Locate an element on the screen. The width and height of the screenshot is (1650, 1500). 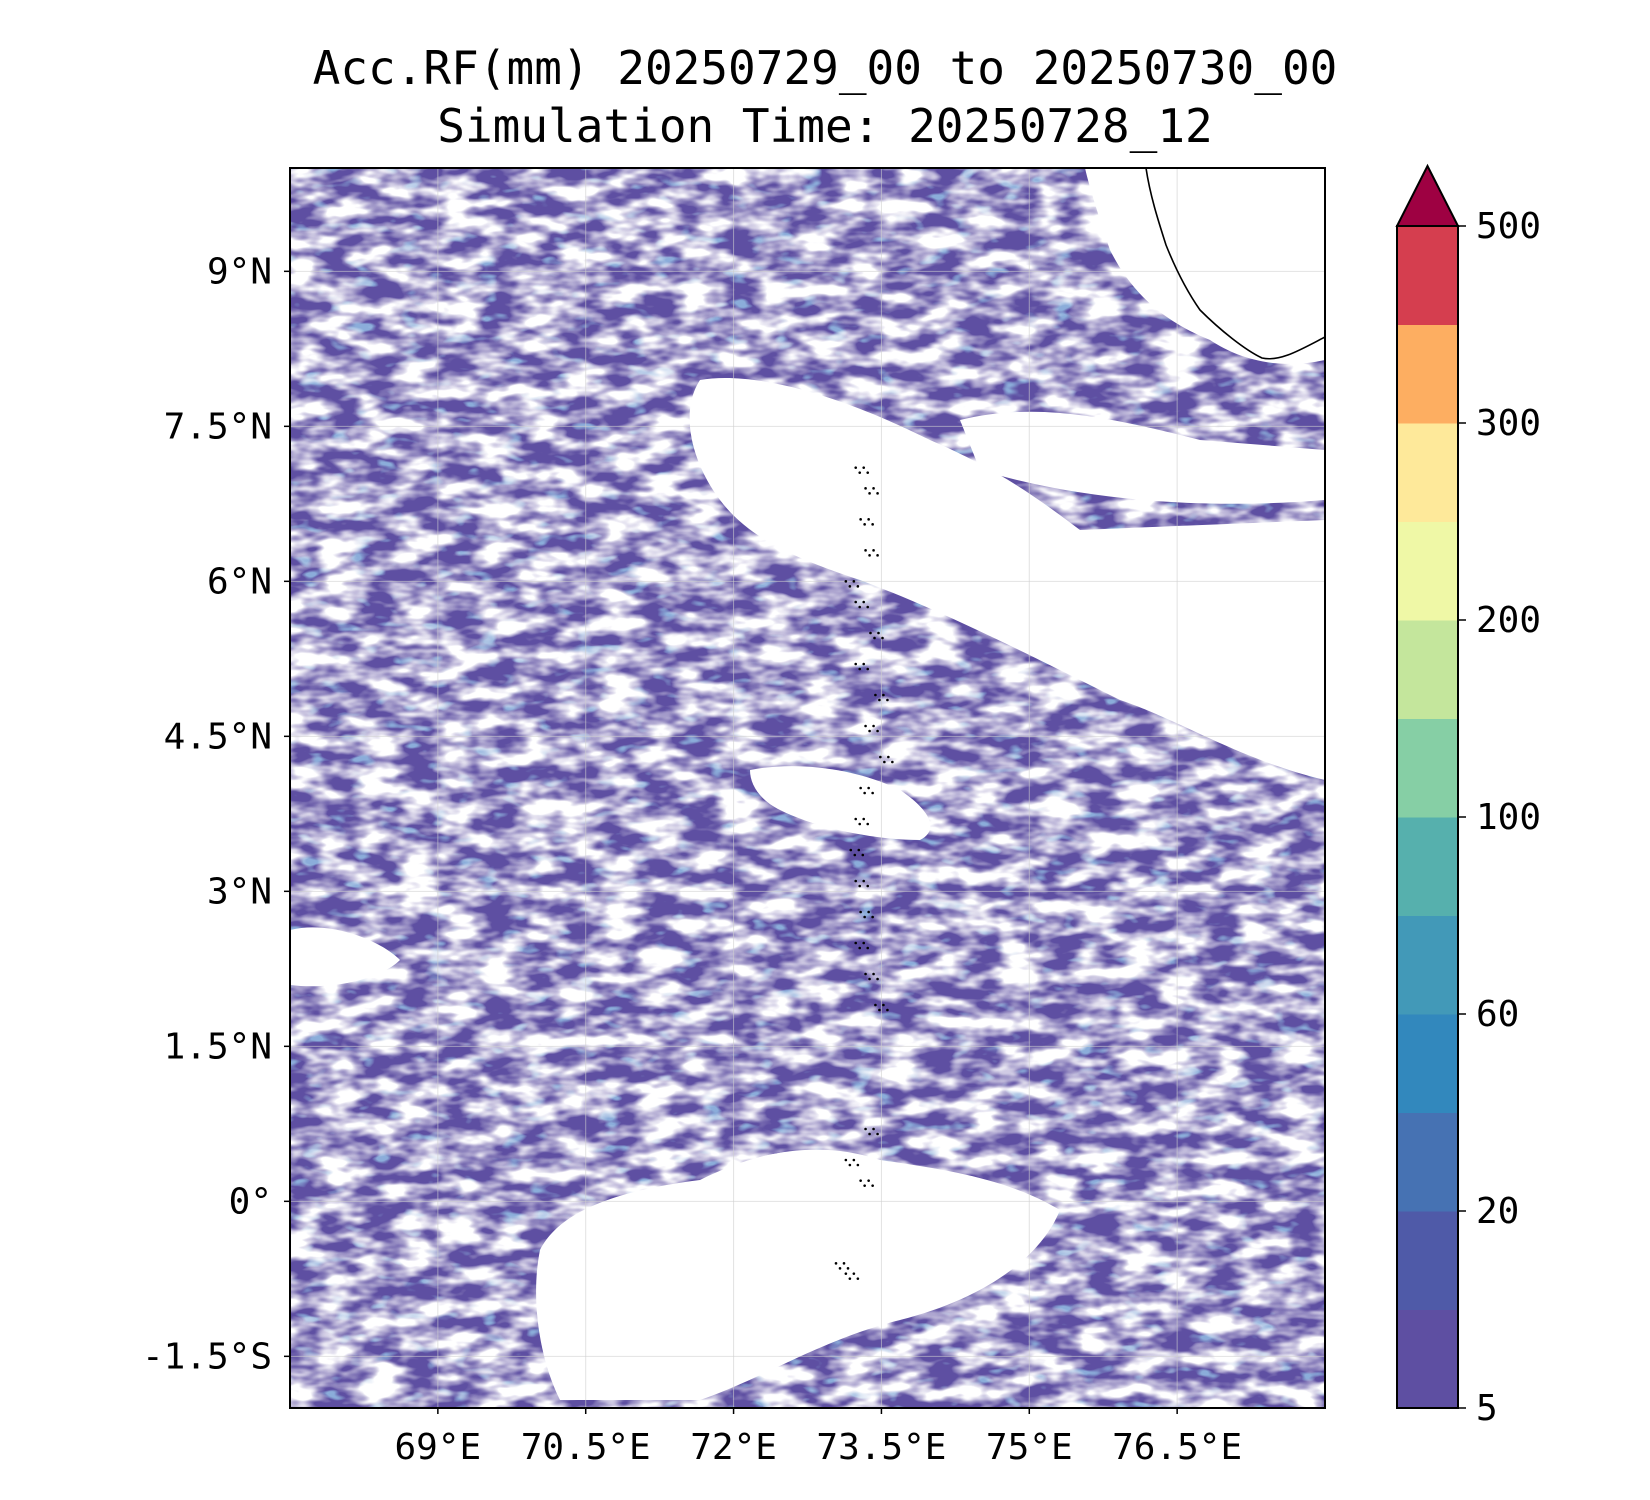
y-tick-label: 7.5°N is located at coordinates (218, 426).